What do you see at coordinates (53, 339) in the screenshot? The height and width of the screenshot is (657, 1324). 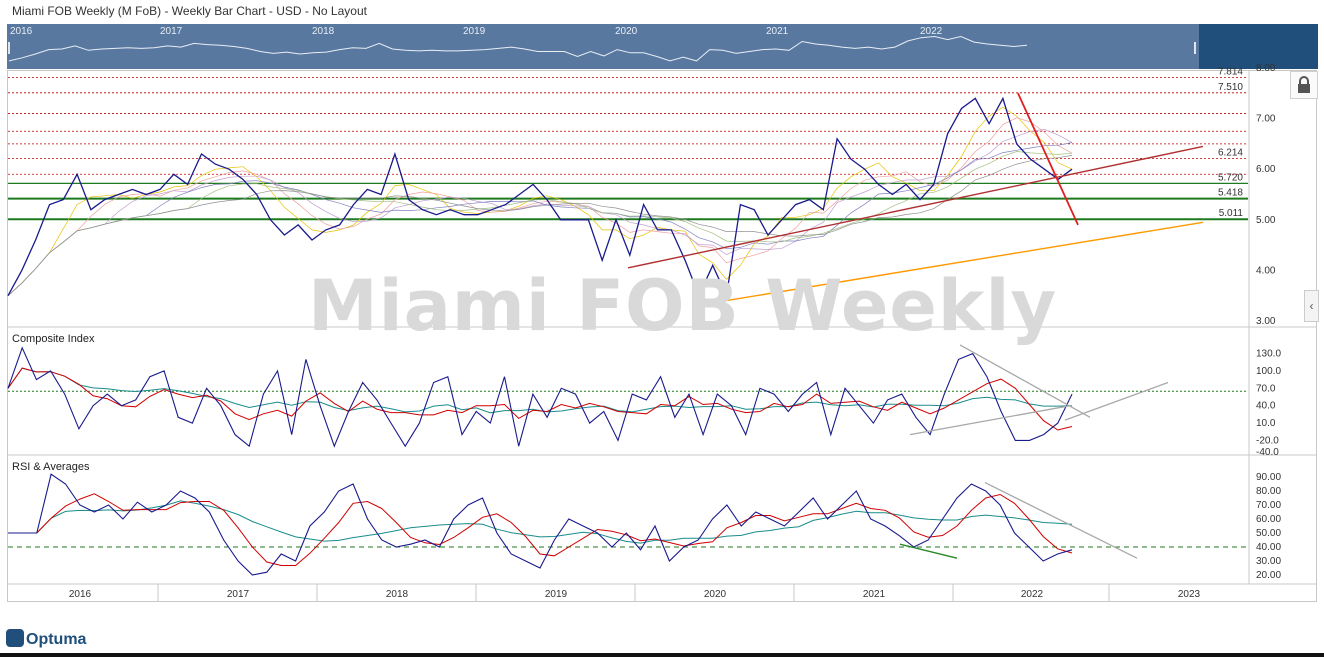 I see `composite-pane-title: Composite Index` at bounding box center [53, 339].